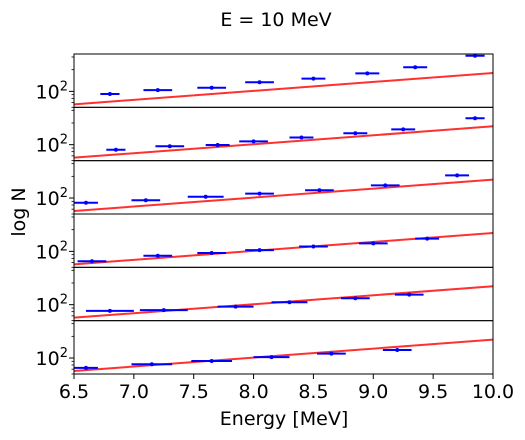 This screenshot has height=440, width=525. Describe the element at coordinates (433, 392) in the screenshot. I see `x-tick-label: 9.5` at that location.